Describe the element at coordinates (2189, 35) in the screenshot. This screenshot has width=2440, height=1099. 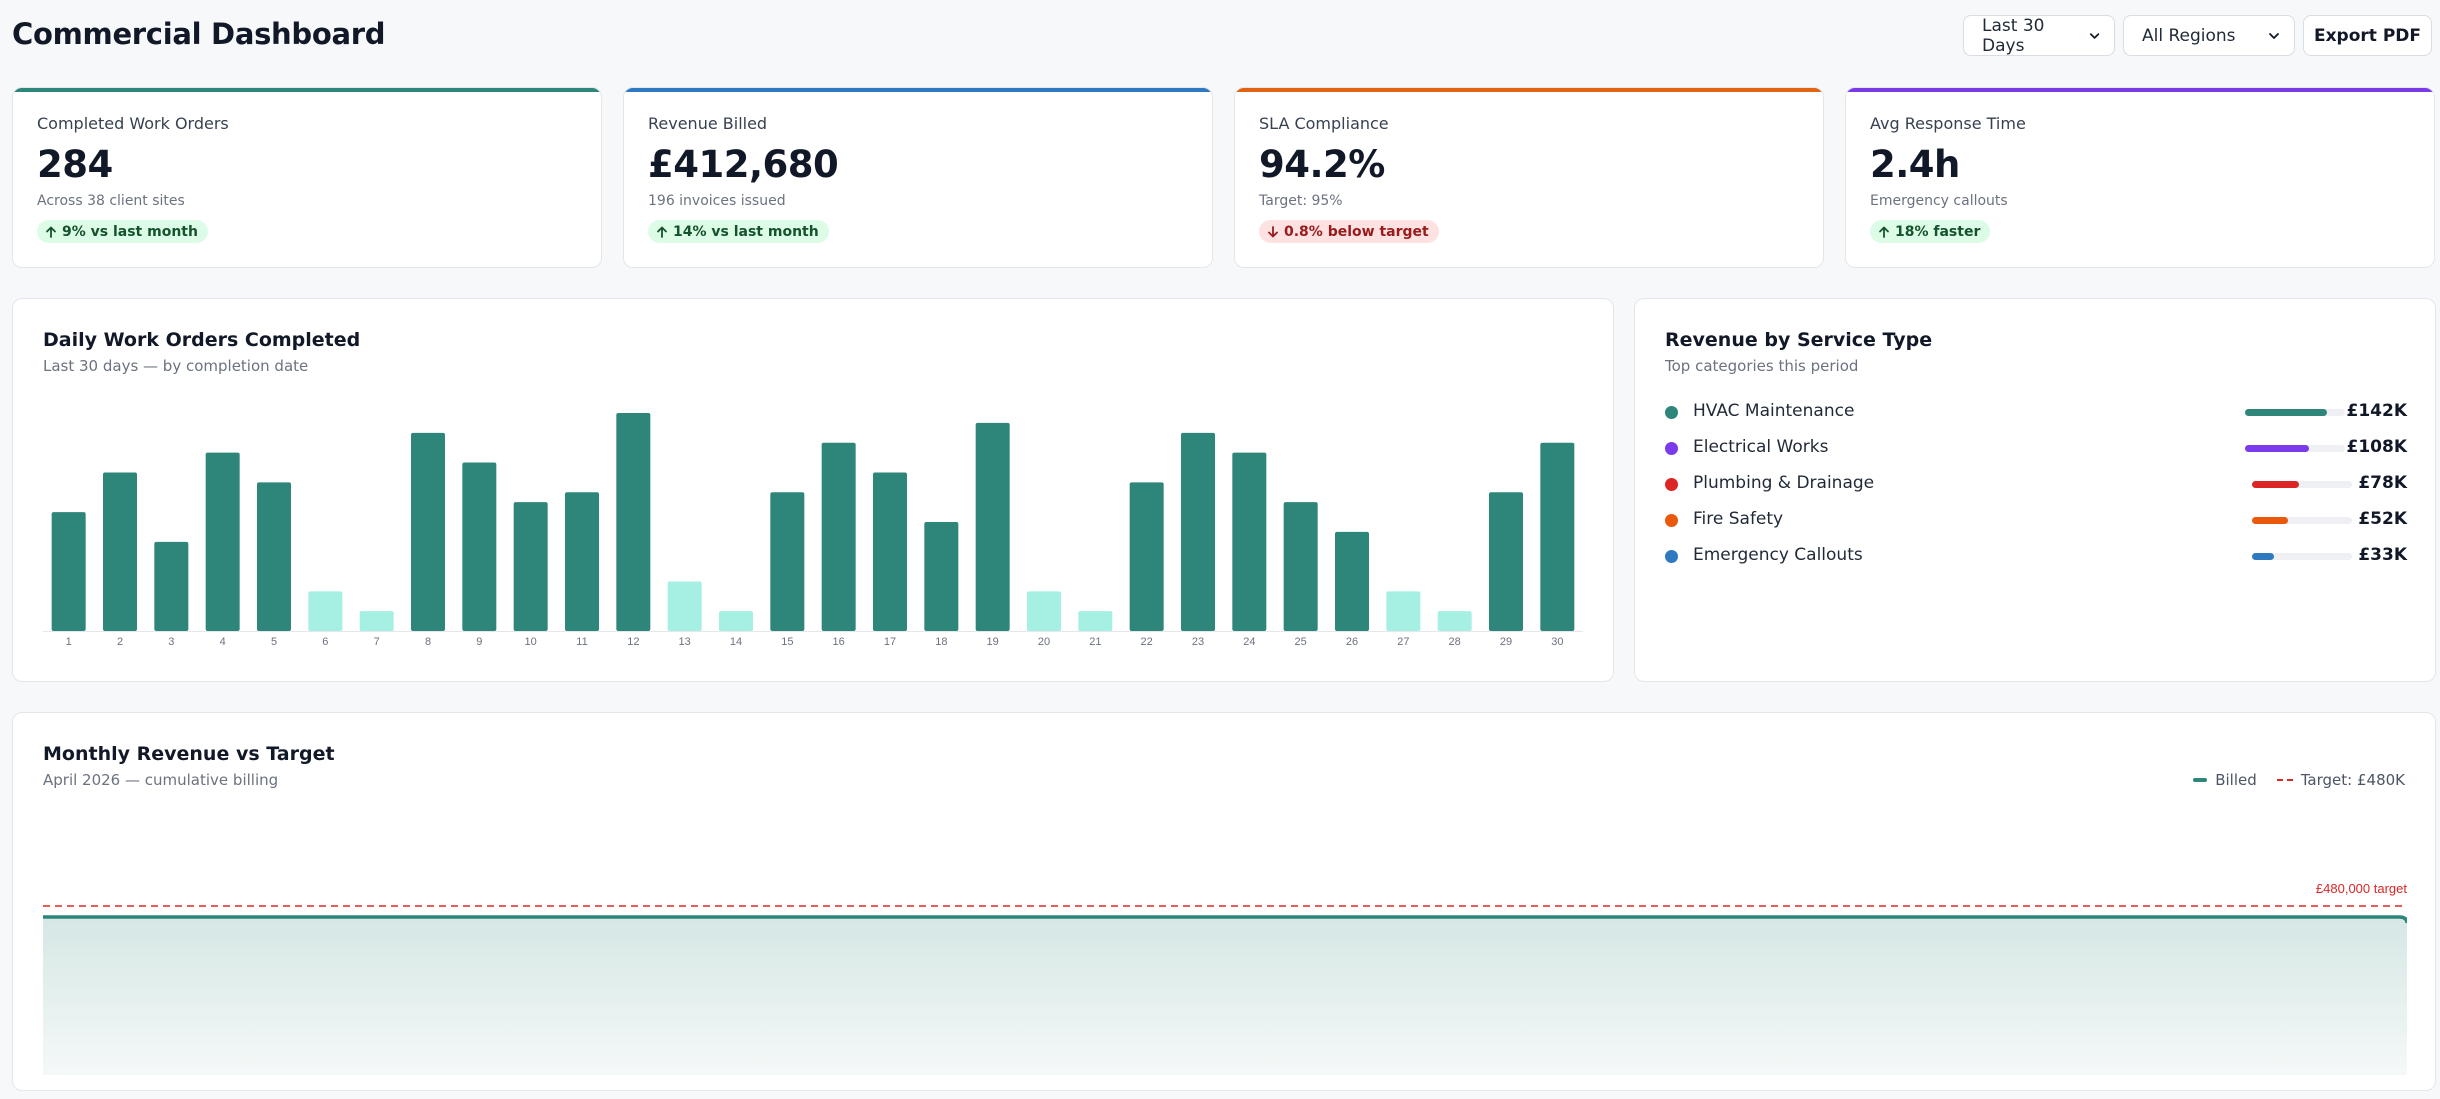
I see `region-select-value: All Regions` at that location.